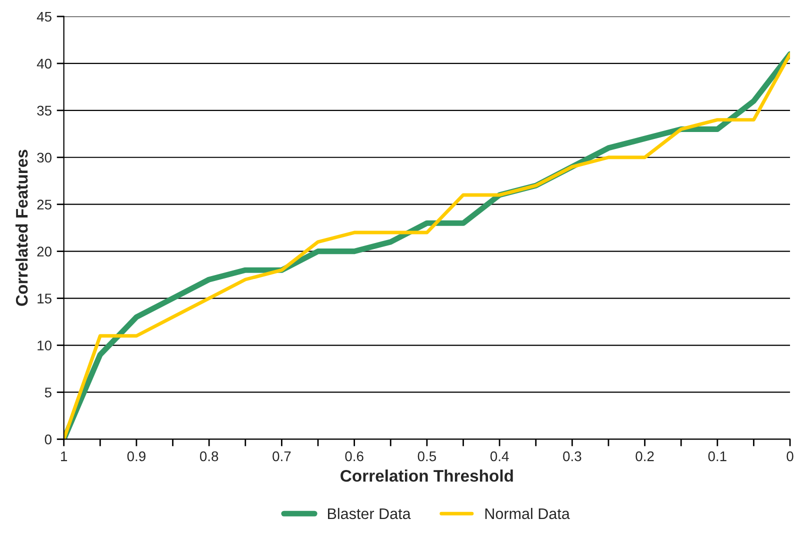 The image size is (798, 549). Describe the element at coordinates (281, 456) in the screenshot. I see `x-tick-label: 0.7` at that location.